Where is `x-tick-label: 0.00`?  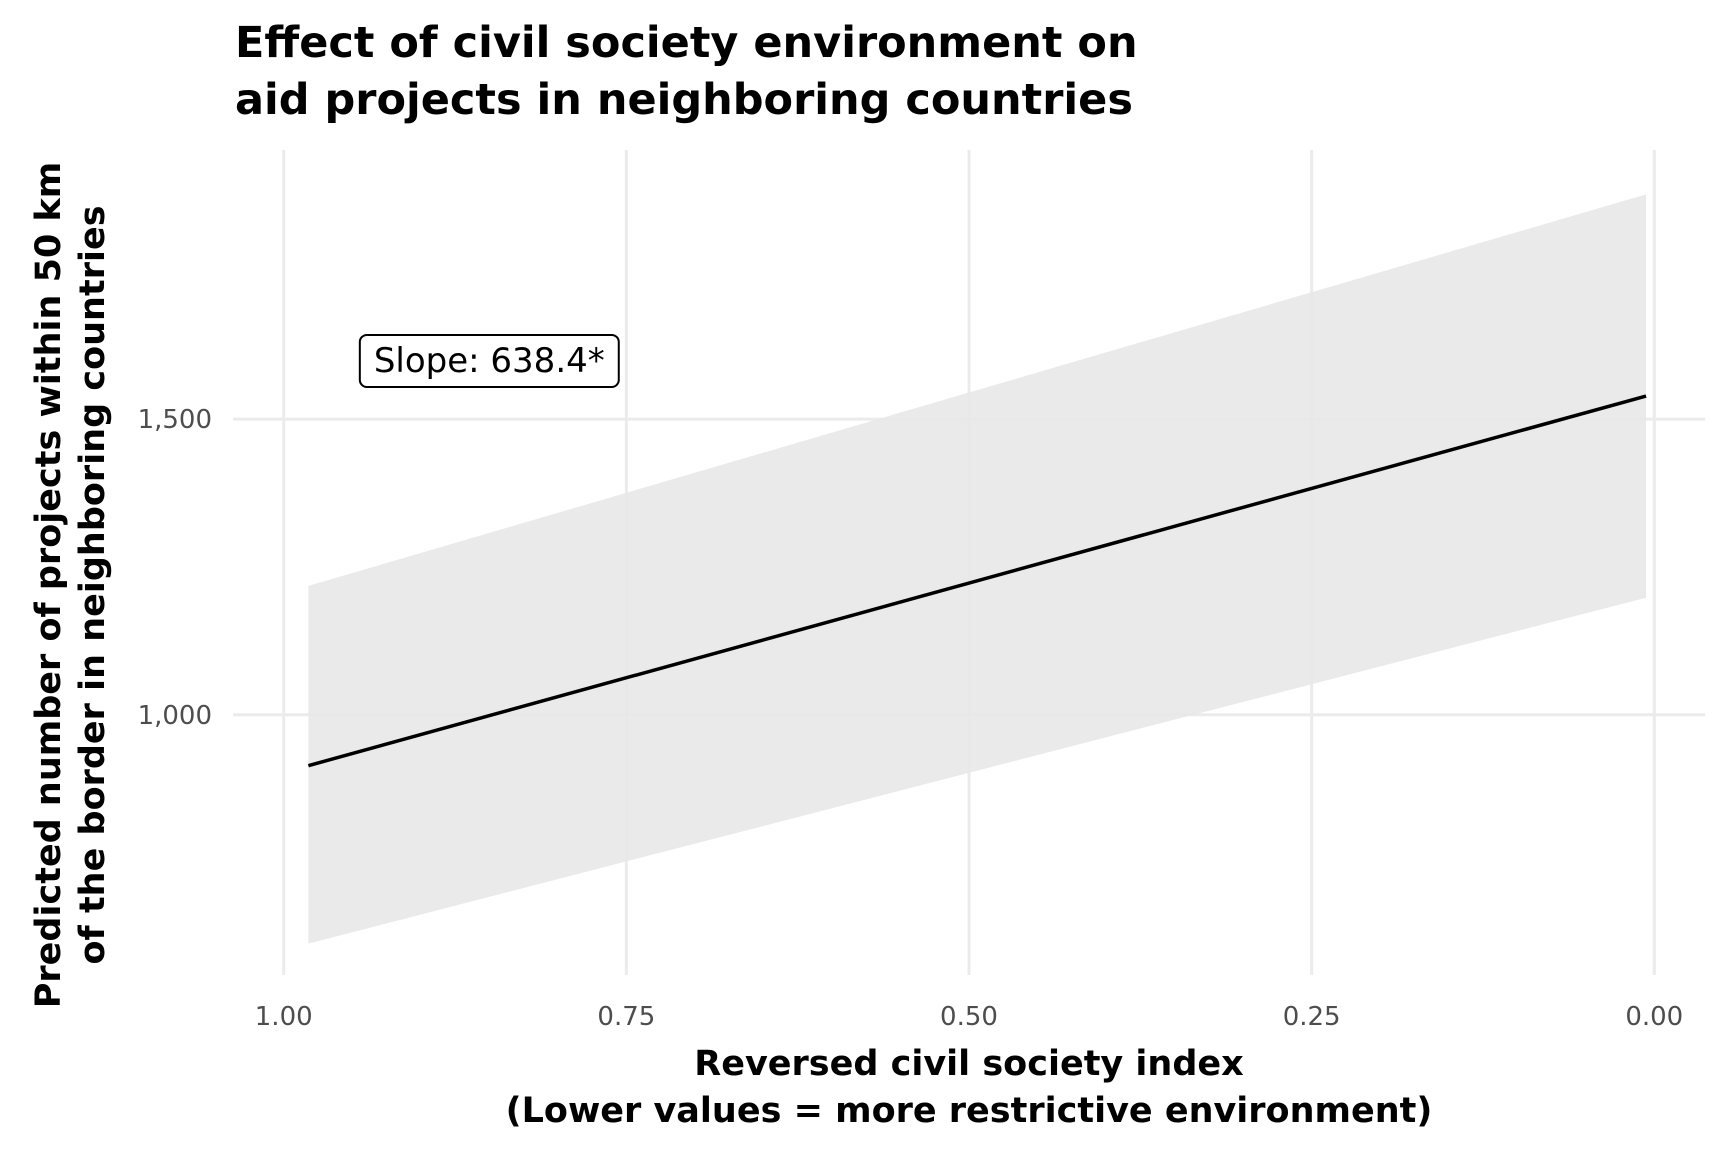 x-tick-label: 0.00 is located at coordinates (1654, 1017).